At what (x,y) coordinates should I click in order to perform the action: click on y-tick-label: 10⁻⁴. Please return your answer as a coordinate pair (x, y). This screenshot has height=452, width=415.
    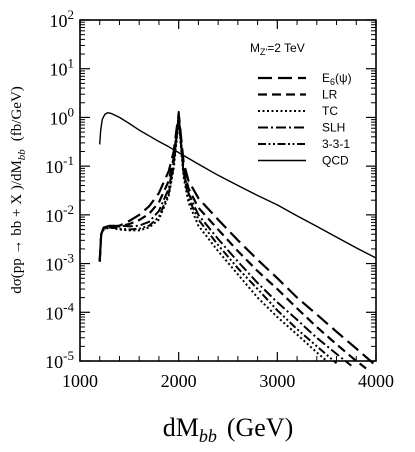
    Looking at the image, I should click on (59, 311).